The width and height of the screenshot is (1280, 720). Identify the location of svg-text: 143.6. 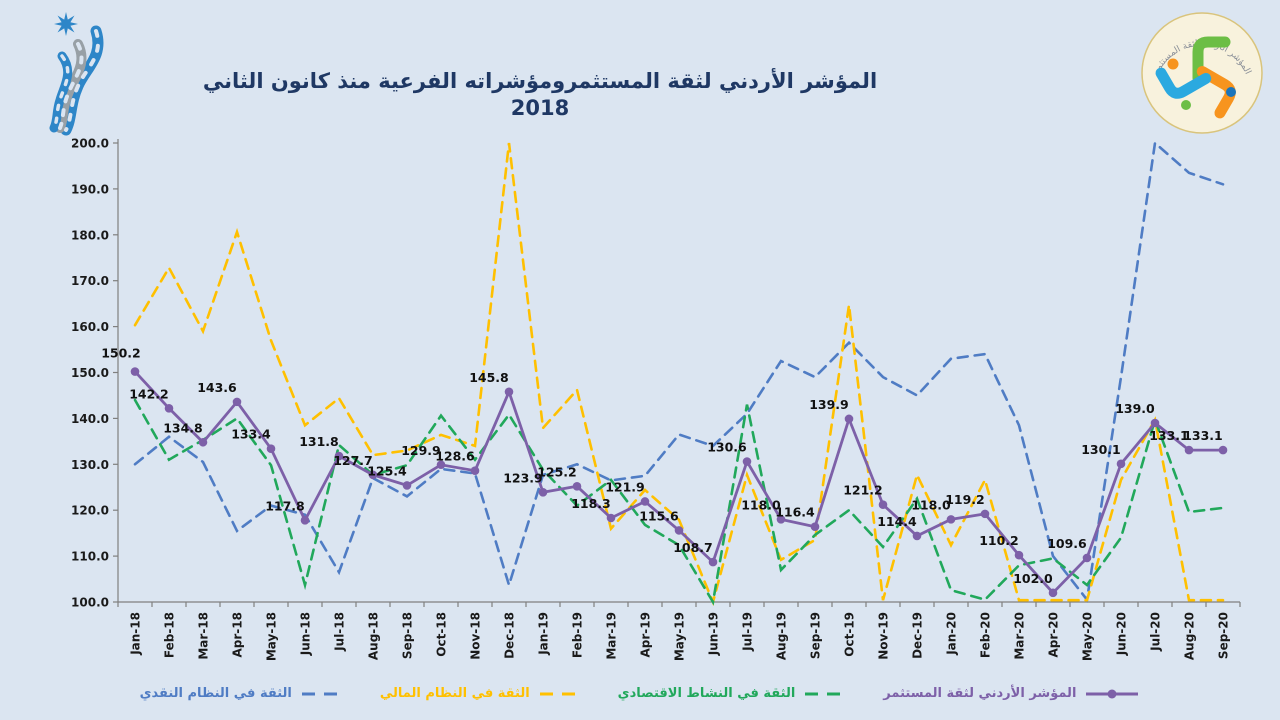
(217, 387).